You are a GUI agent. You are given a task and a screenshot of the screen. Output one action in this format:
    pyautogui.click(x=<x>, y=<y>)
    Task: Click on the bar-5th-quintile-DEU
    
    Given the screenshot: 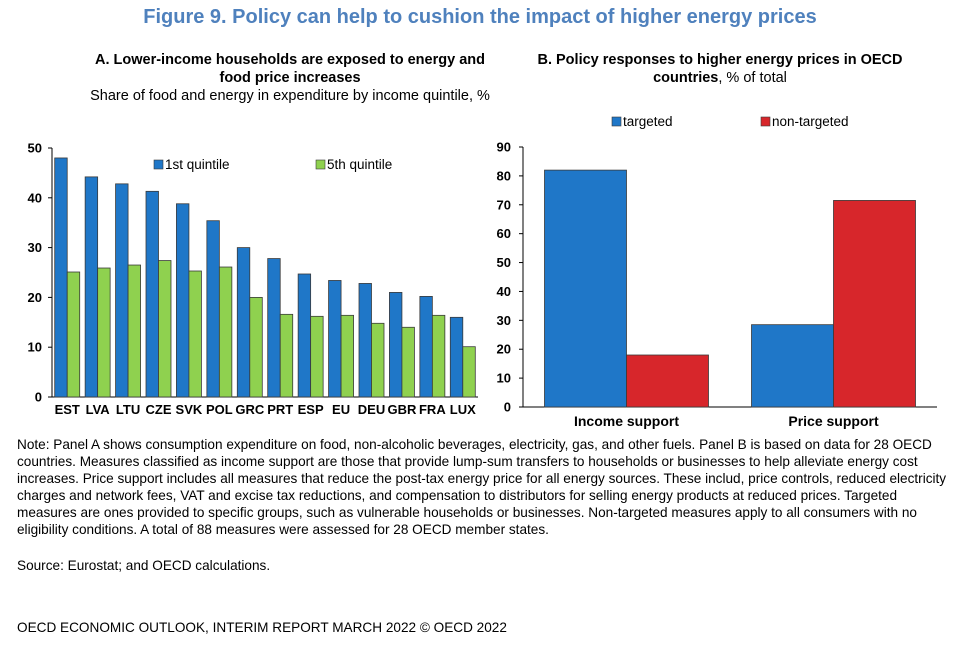 What is the action you would take?
    pyautogui.click(x=378, y=360)
    